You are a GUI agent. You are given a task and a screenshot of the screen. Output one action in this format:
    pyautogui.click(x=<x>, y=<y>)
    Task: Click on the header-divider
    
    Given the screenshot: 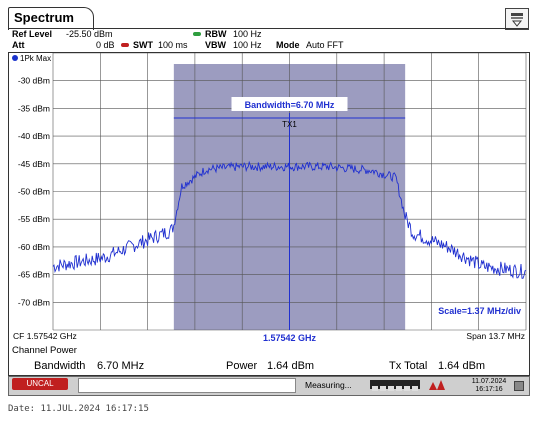 What is the action you would take?
    pyautogui.click(x=268, y=28)
    